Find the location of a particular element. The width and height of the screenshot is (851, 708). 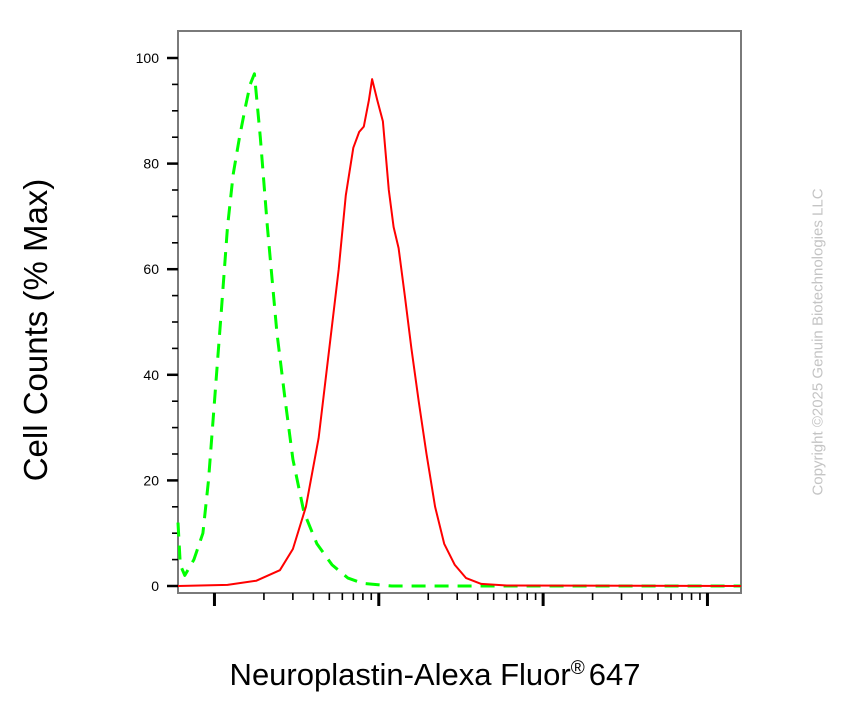

x-axis-label-tail: 647 is located at coordinates (614, 674).